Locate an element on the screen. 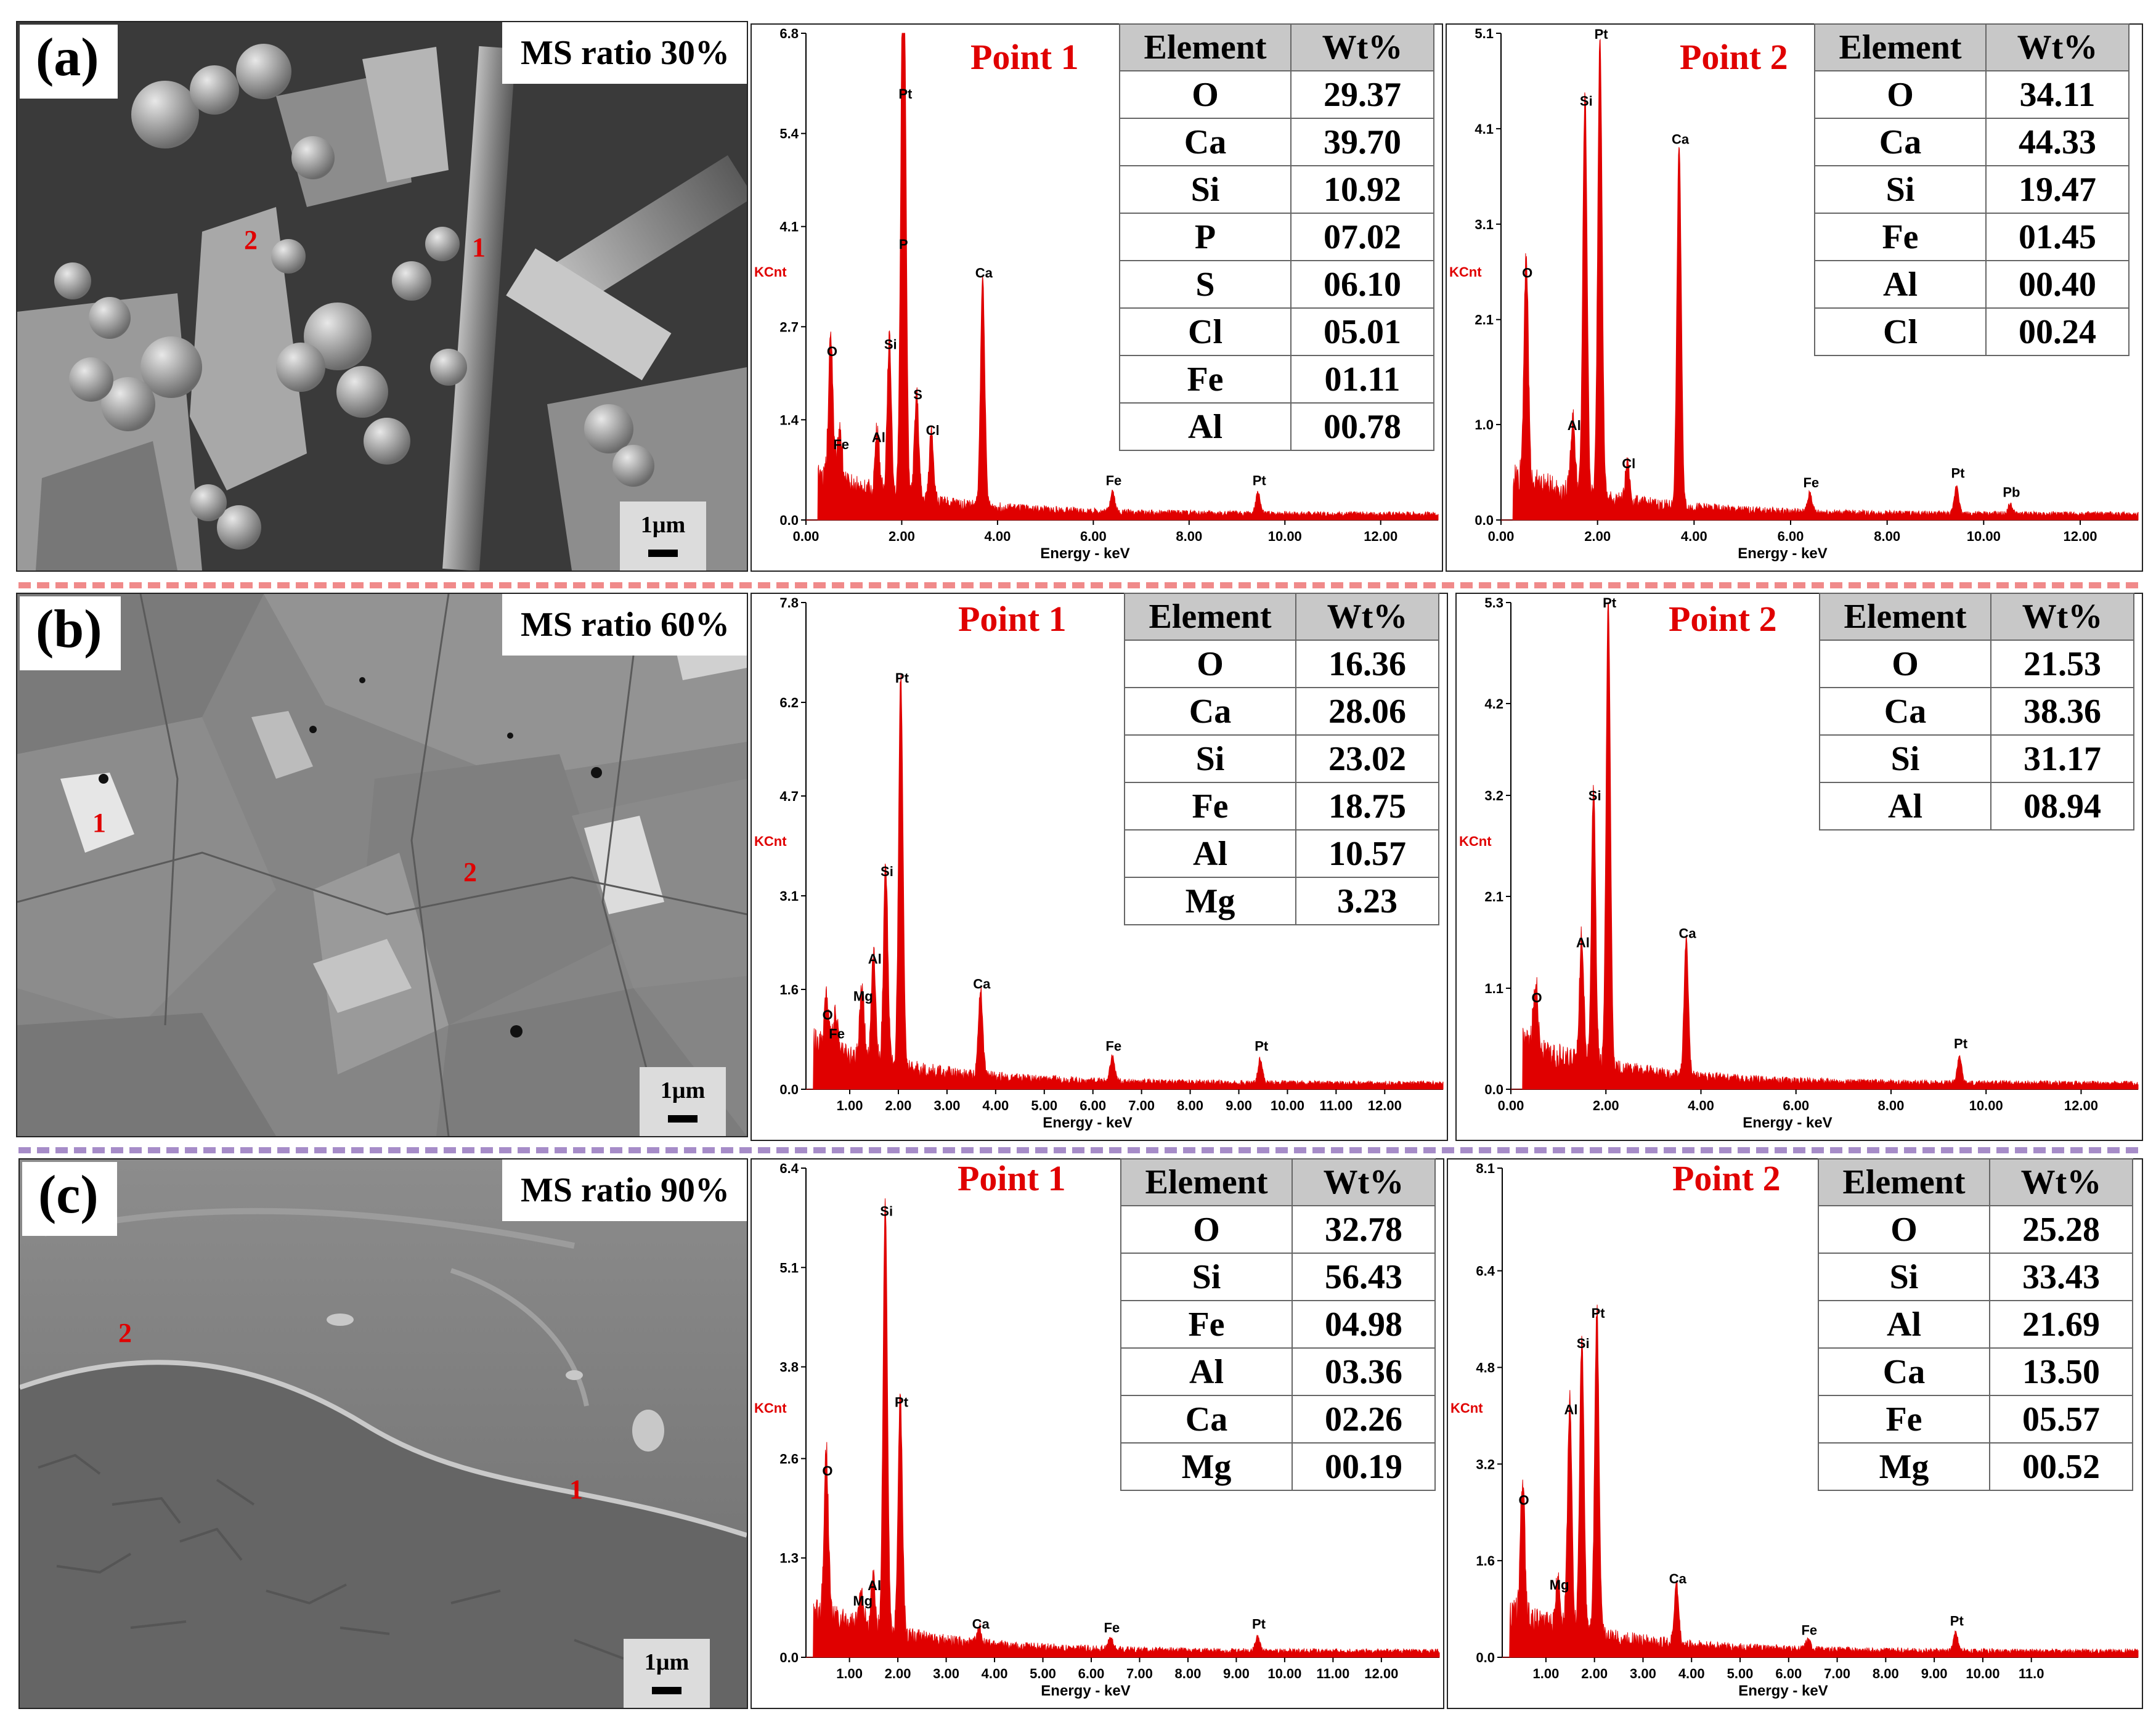 This screenshot has width=2156, height=1730. wt-cell: 21.53 is located at coordinates (2062, 664).